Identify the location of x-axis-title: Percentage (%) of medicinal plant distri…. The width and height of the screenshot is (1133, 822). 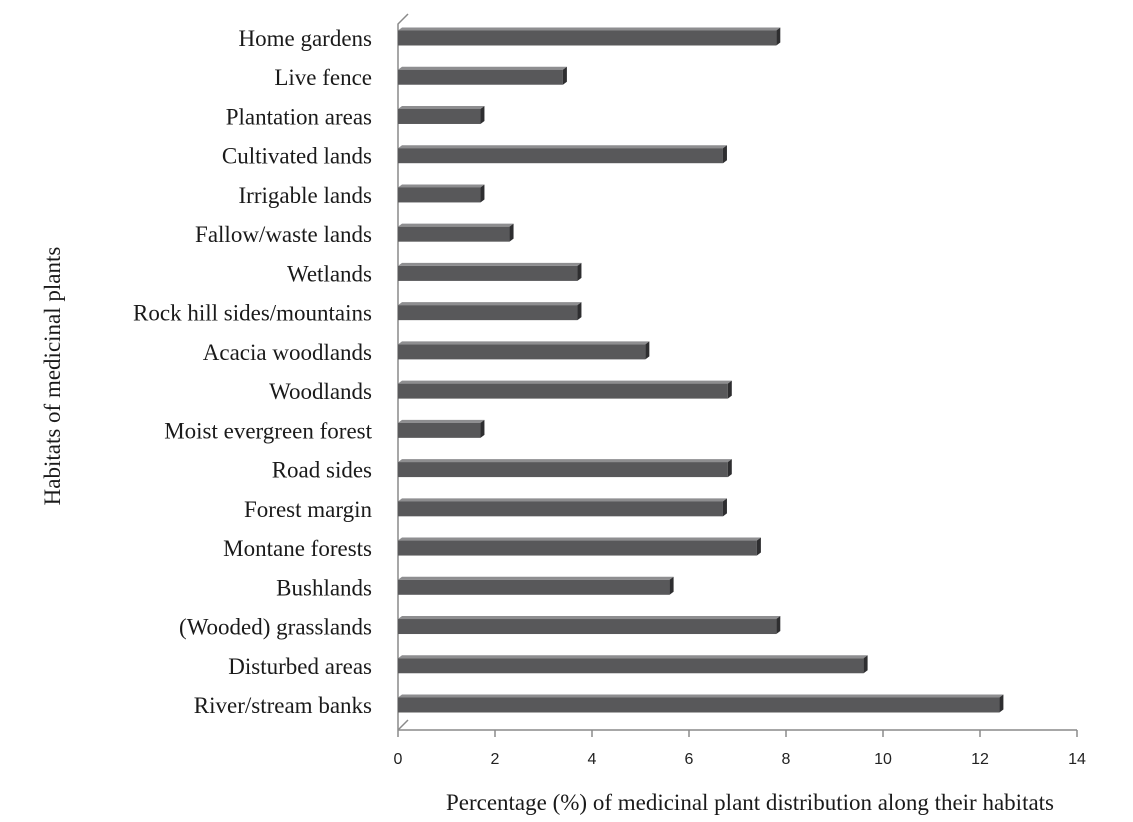
(750, 802).